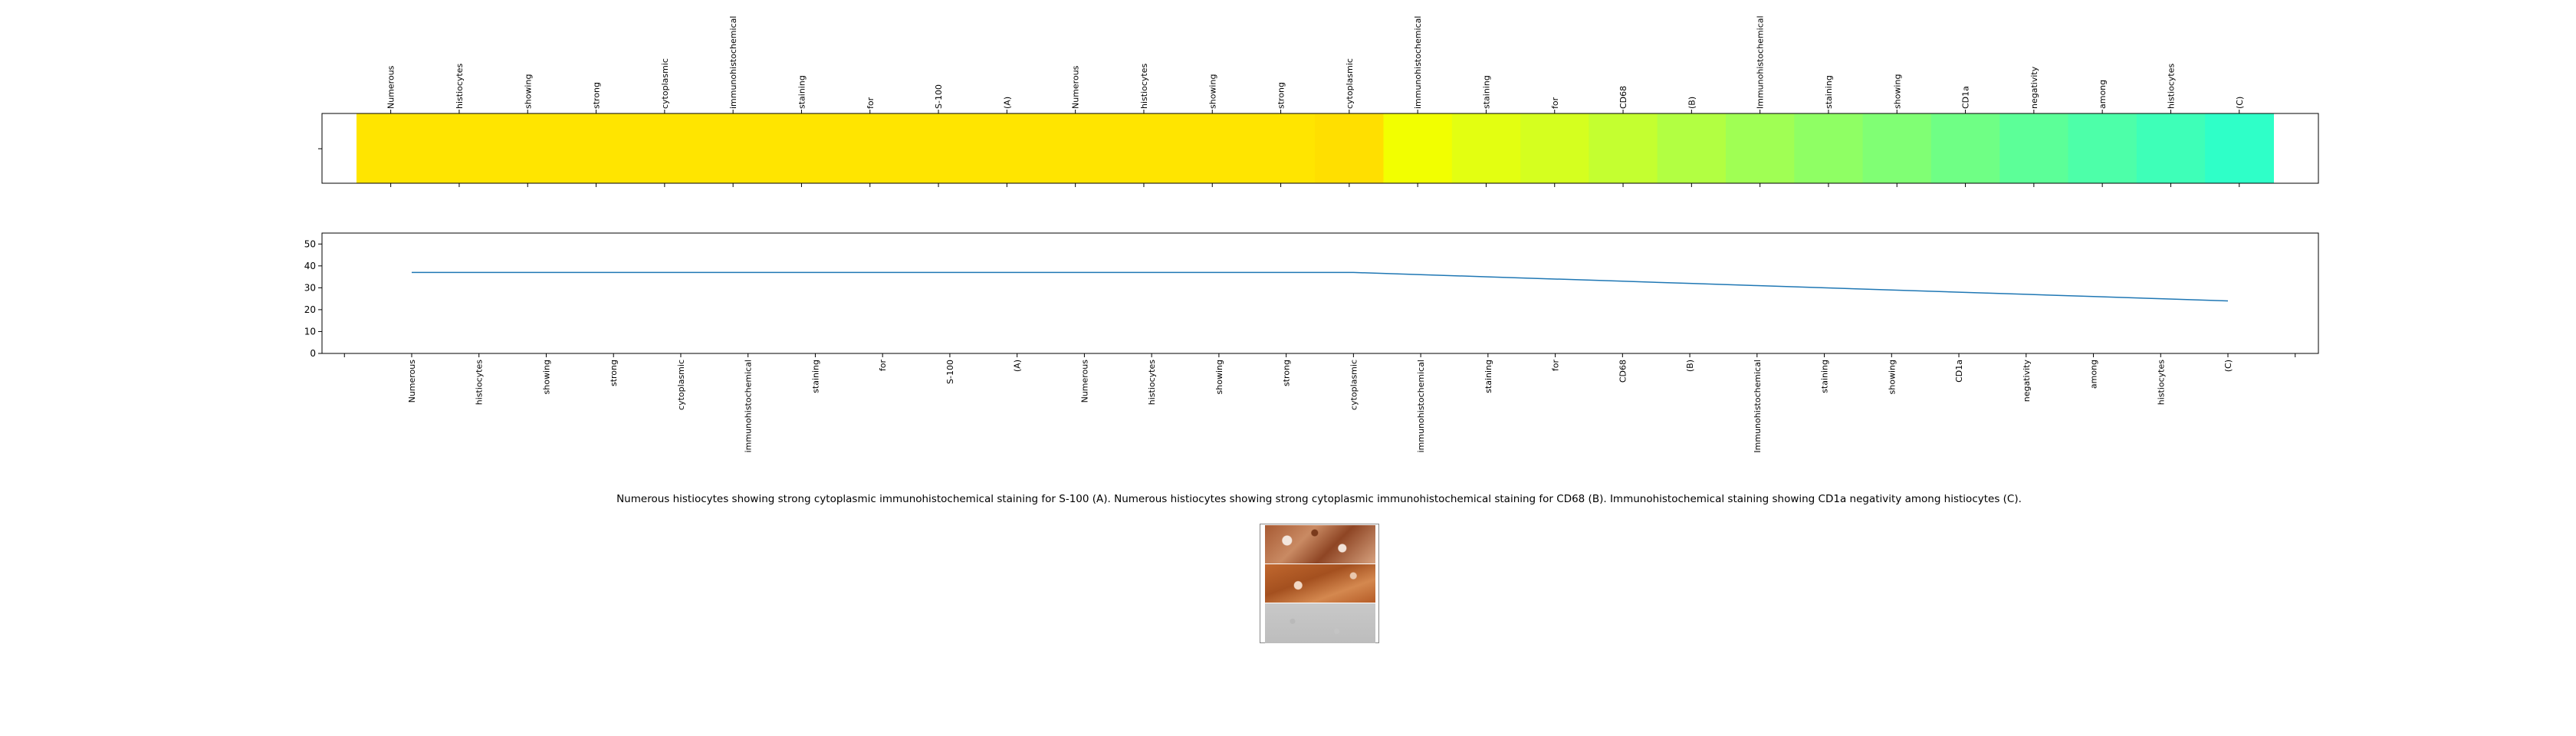  Describe the element at coordinates (1692, 103) in the screenshot. I see `heatmap-xtick-label: (B)` at that location.